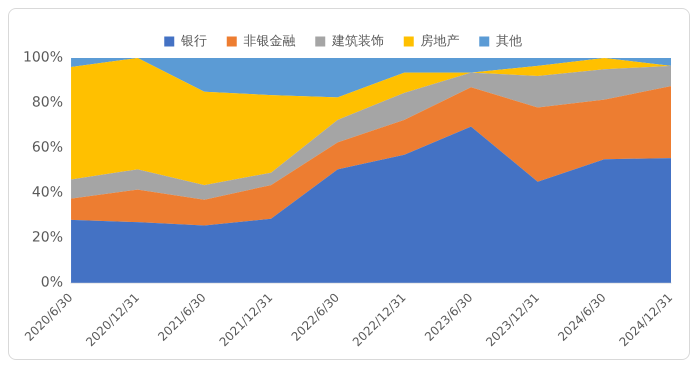 The width and height of the screenshot is (700, 370). Describe the element at coordinates (43, 58) in the screenshot. I see `y-tick-label: 100%` at that location.